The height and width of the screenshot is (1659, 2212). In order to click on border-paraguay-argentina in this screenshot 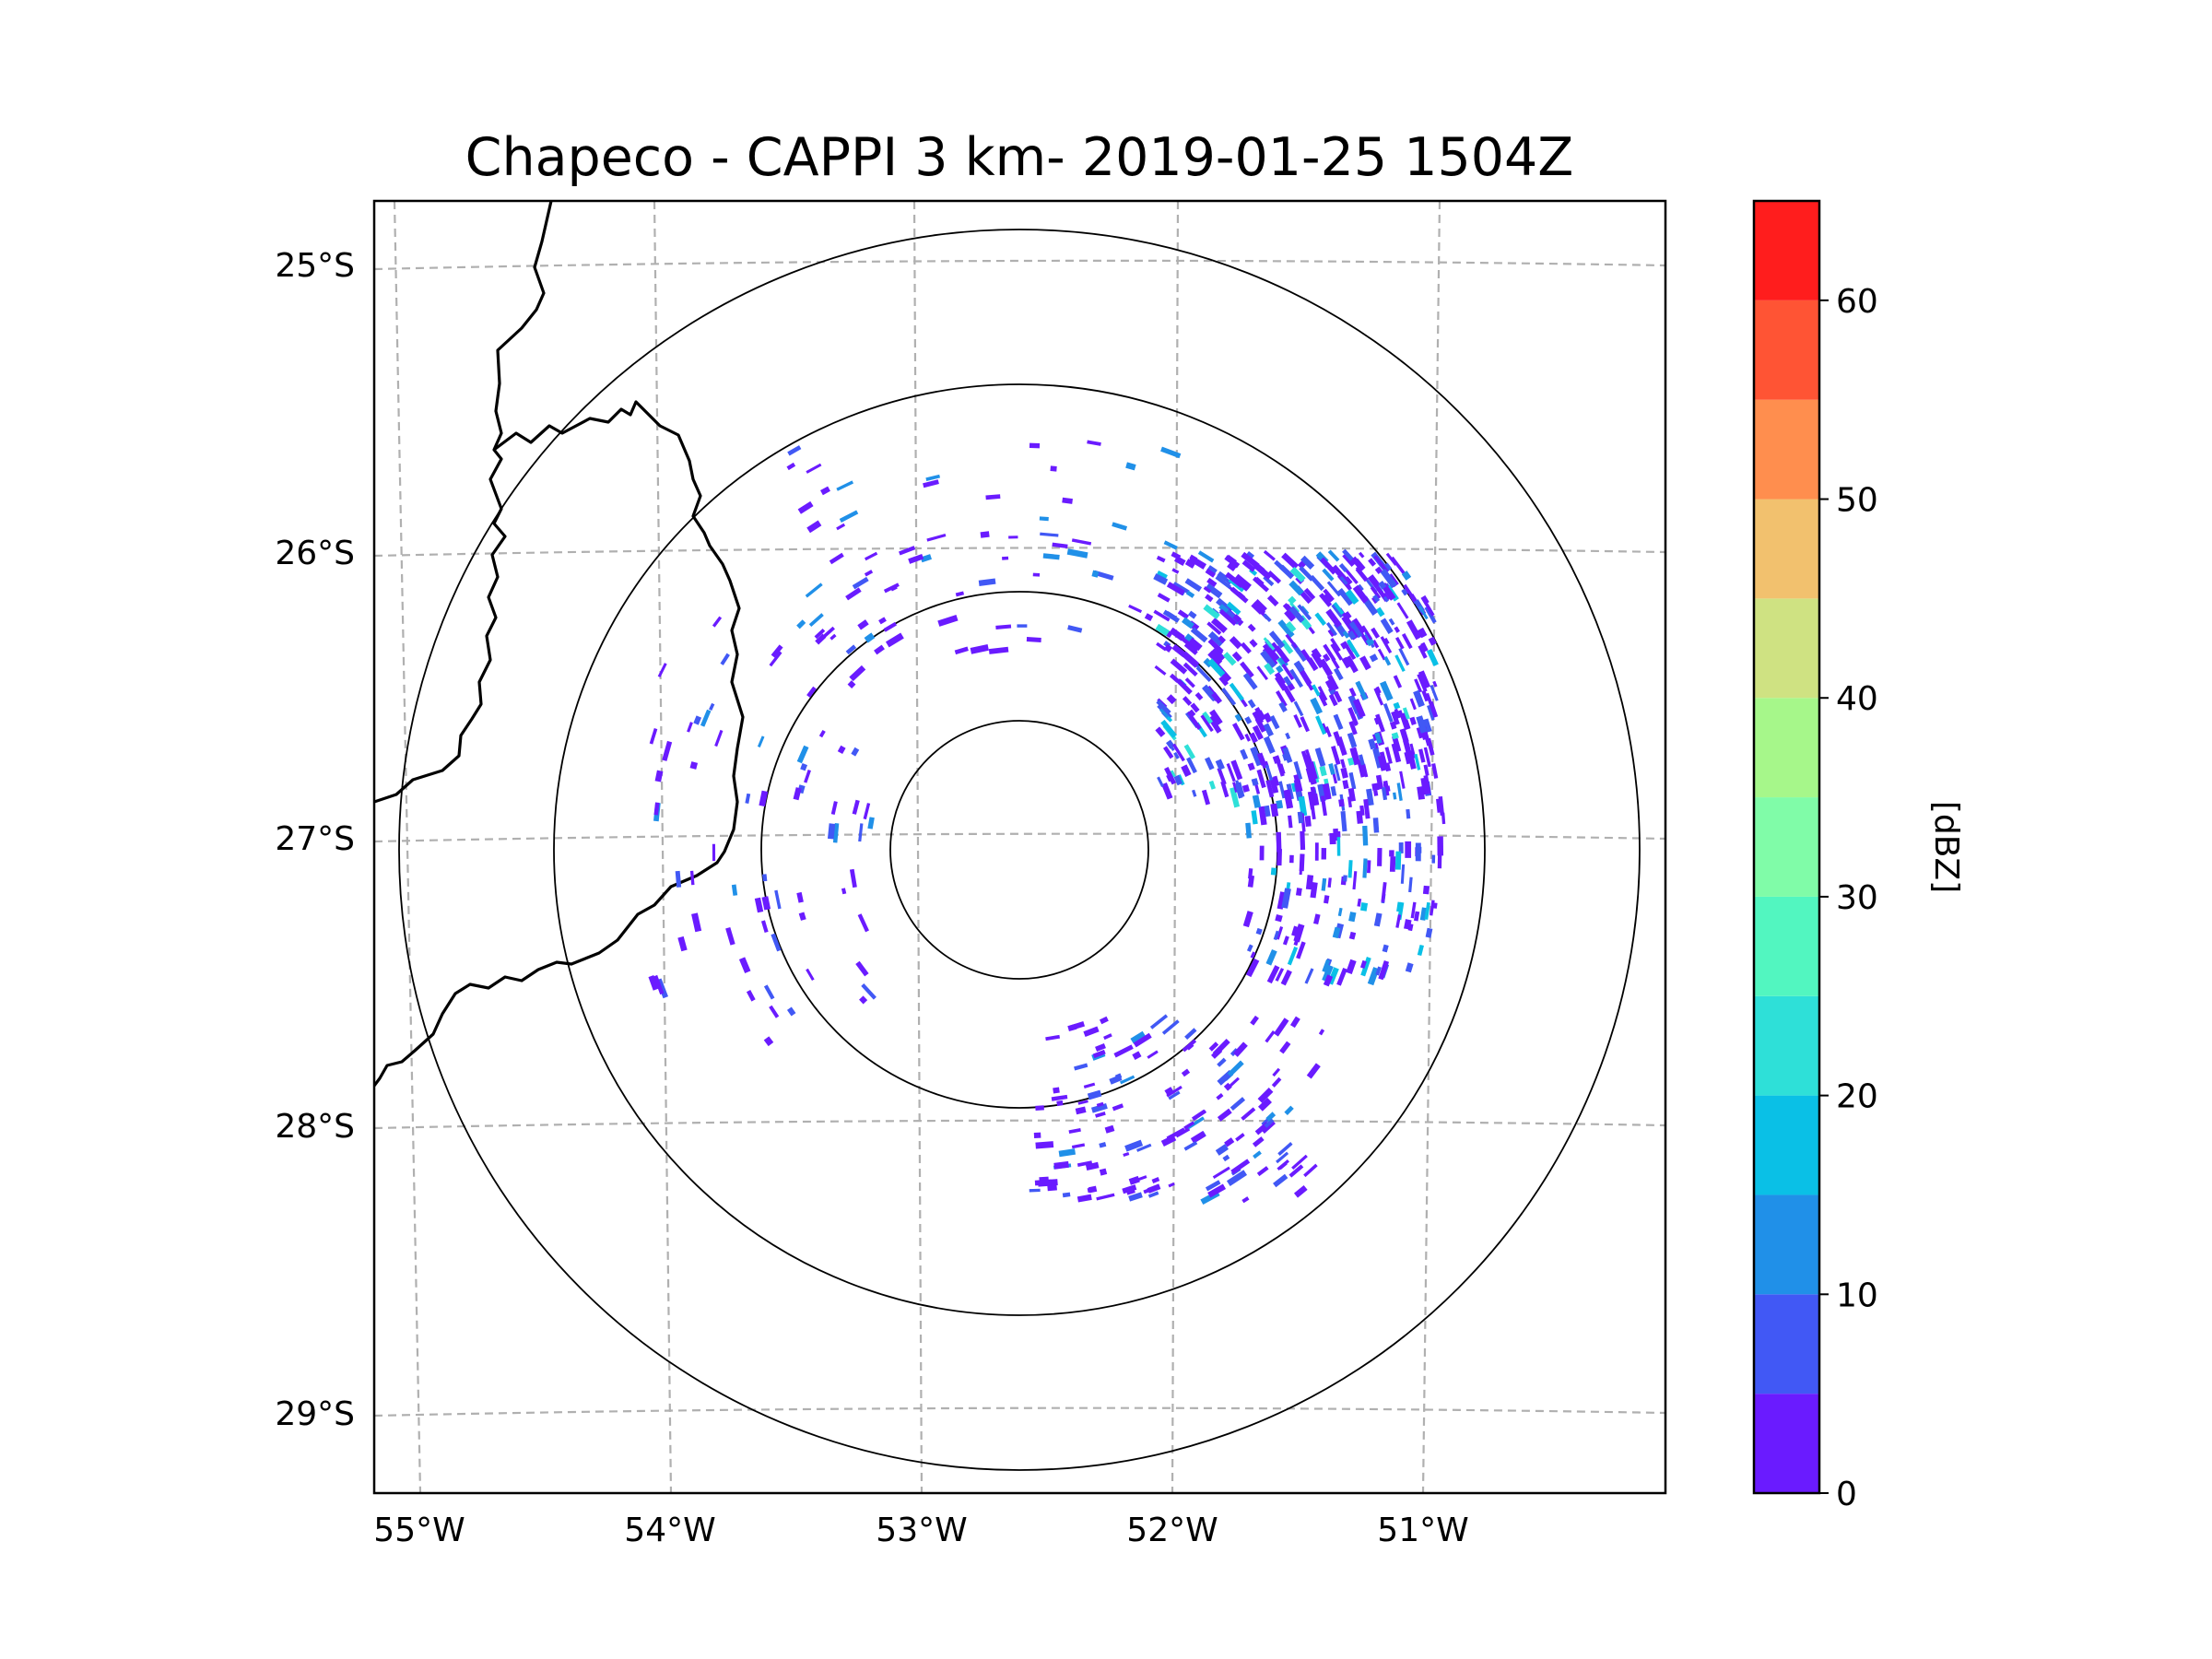, I will do `click(463, 502)`.